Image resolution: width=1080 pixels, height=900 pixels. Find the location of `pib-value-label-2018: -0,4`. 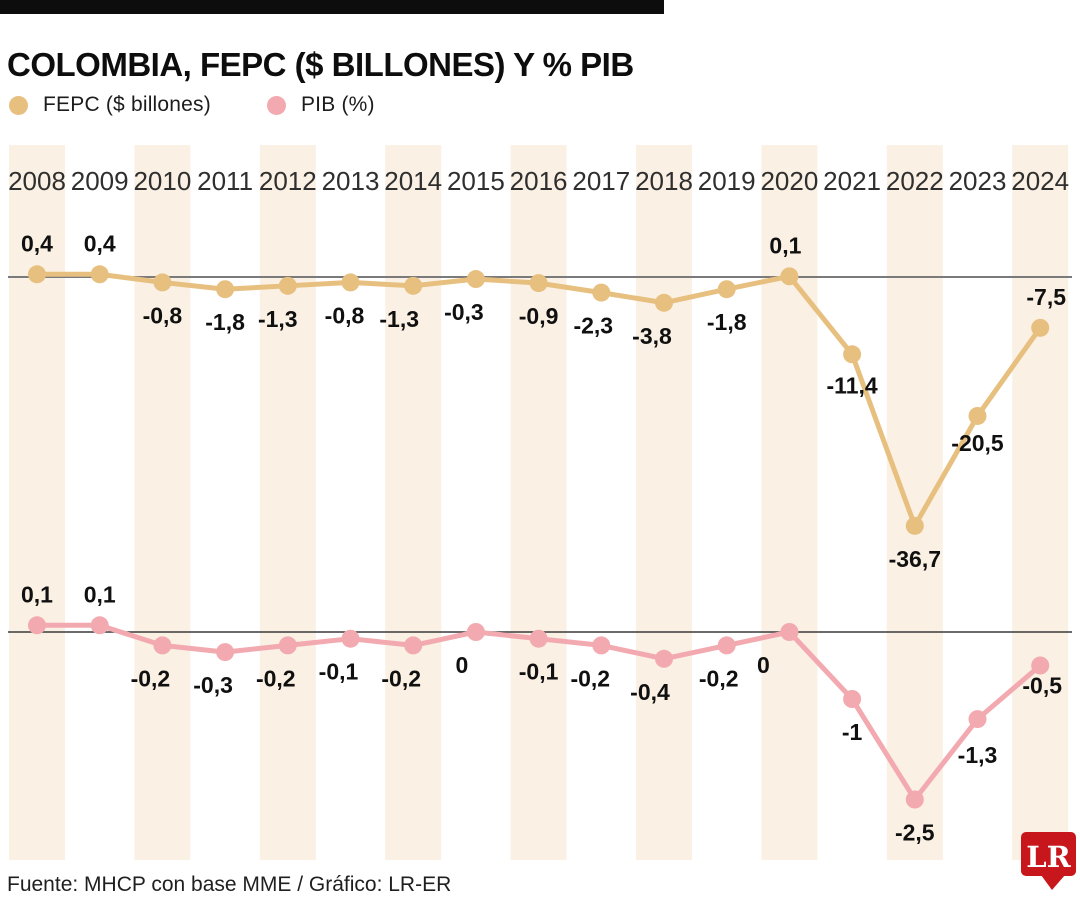

pib-value-label-2018: -0,4 is located at coordinates (650, 692).